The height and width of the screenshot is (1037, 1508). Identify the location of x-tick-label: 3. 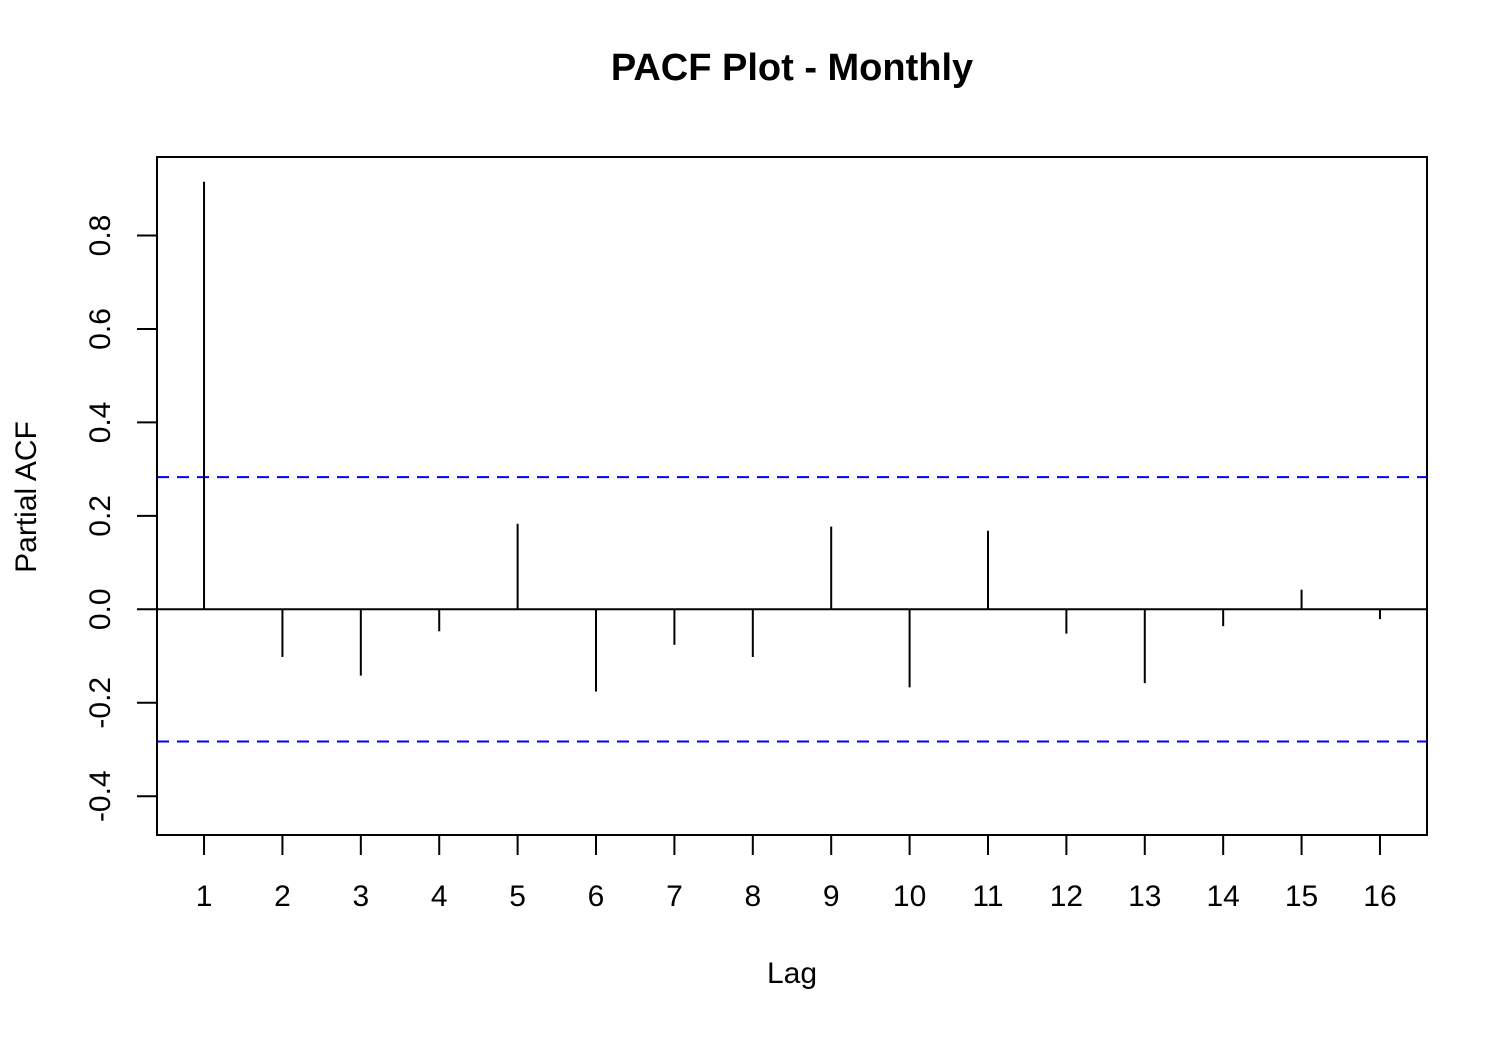
(360, 896).